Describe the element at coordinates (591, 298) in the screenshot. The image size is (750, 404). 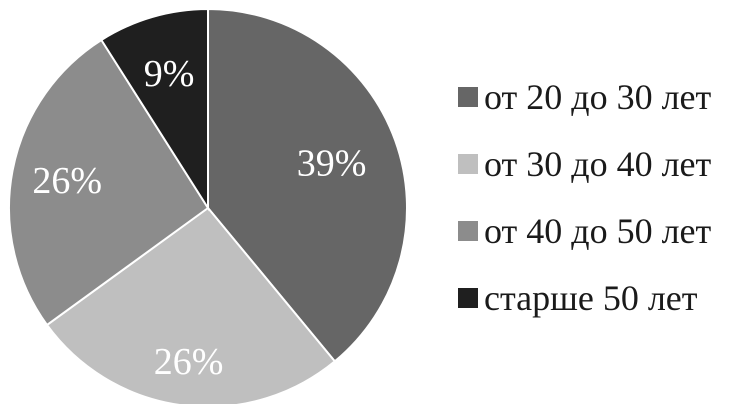
I see `legend-label: старше 50 лет` at that location.